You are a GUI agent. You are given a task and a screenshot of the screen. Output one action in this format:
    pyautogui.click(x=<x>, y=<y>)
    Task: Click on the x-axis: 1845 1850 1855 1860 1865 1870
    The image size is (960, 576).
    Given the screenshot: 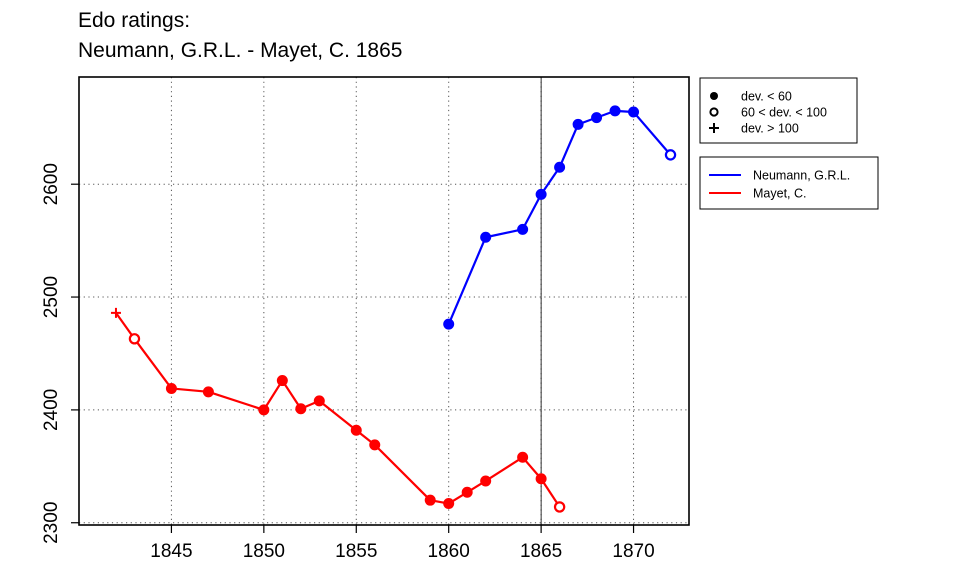 What is the action you would take?
    pyautogui.click(x=402, y=543)
    